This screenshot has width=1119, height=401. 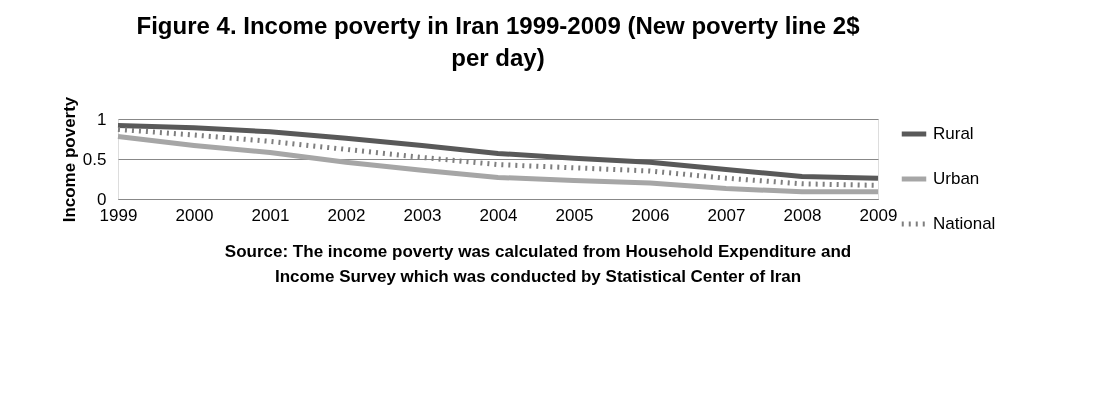 I want to click on x-tick-label: 2006, so click(x=650, y=215).